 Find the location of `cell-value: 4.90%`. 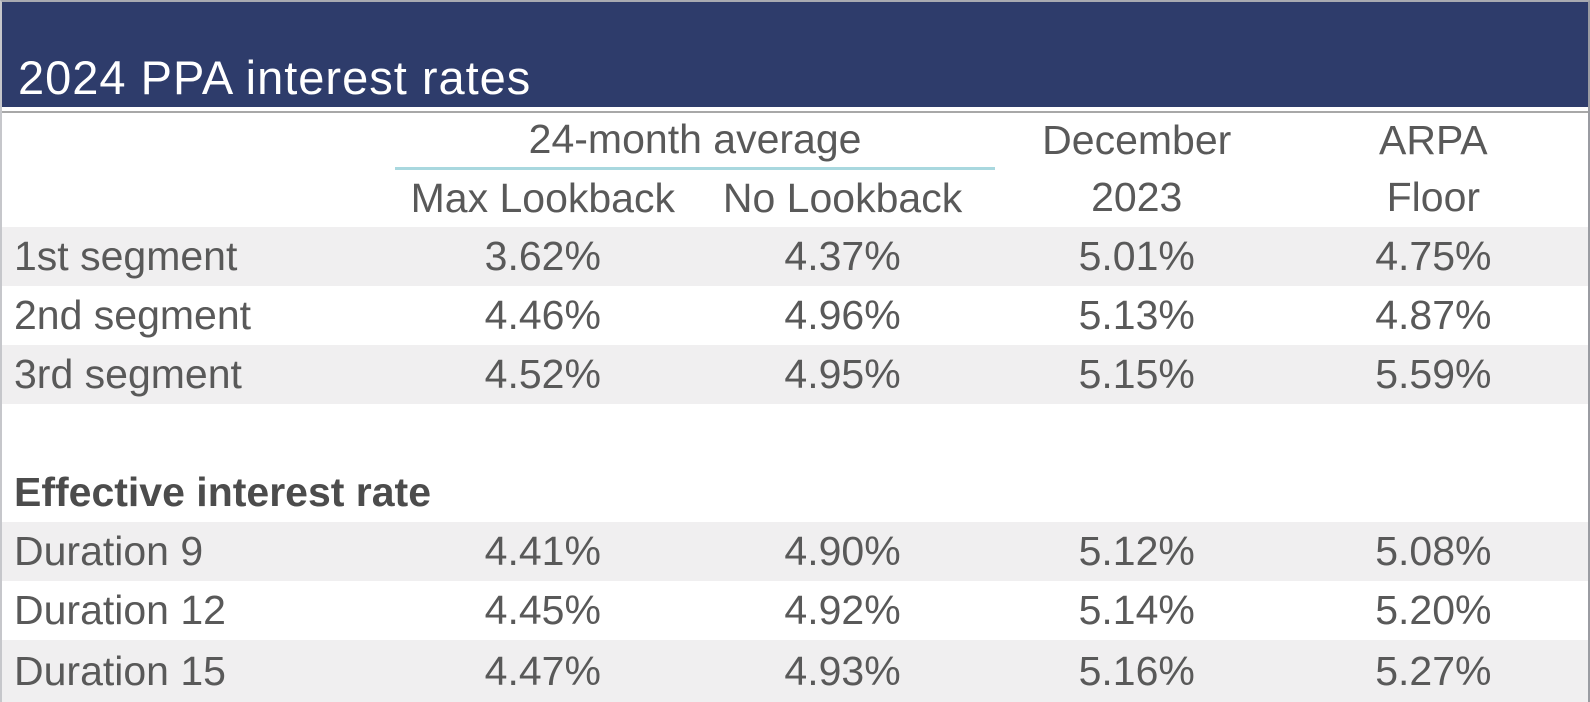

cell-value: 4.90% is located at coordinates (842, 551).